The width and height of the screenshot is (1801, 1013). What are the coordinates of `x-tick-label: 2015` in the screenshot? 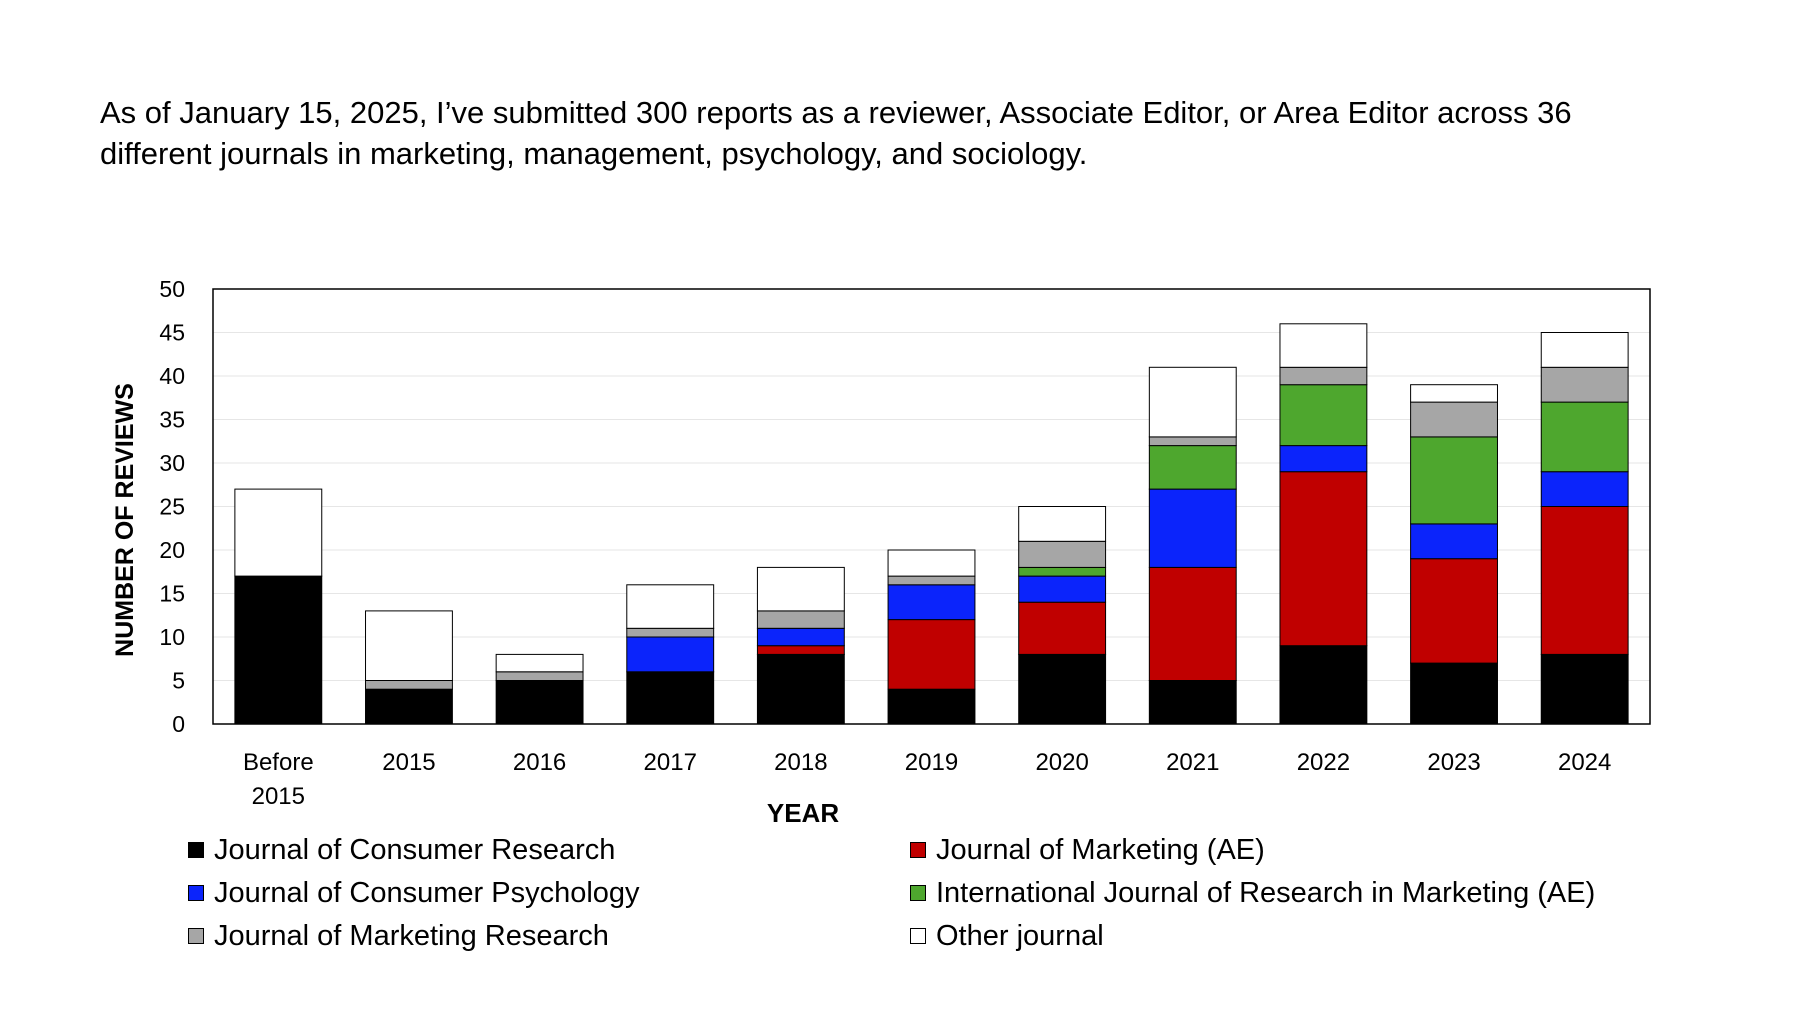 It's located at (408, 762).